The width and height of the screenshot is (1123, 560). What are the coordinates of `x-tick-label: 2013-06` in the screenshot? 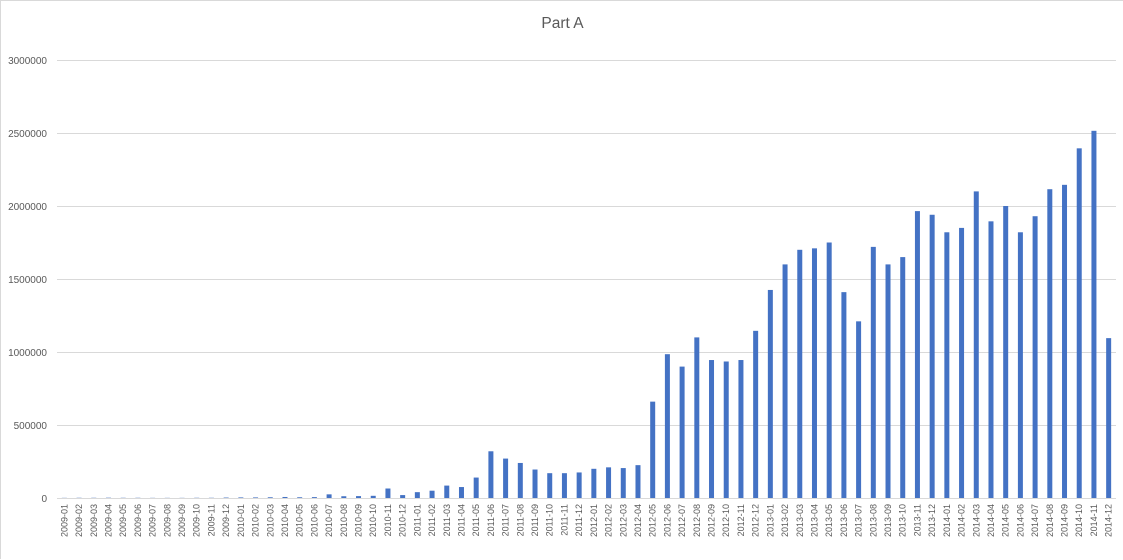 It's located at (844, 520).